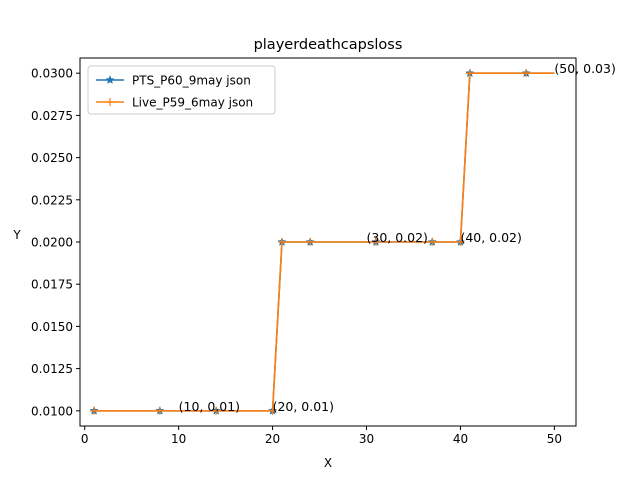 Image resolution: width=640 pixels, height=480 pixels. What do you see at coordinates (85, 439) in the screenshot?
I see `x-tick-label: 0` at bounding box center [85, 439].